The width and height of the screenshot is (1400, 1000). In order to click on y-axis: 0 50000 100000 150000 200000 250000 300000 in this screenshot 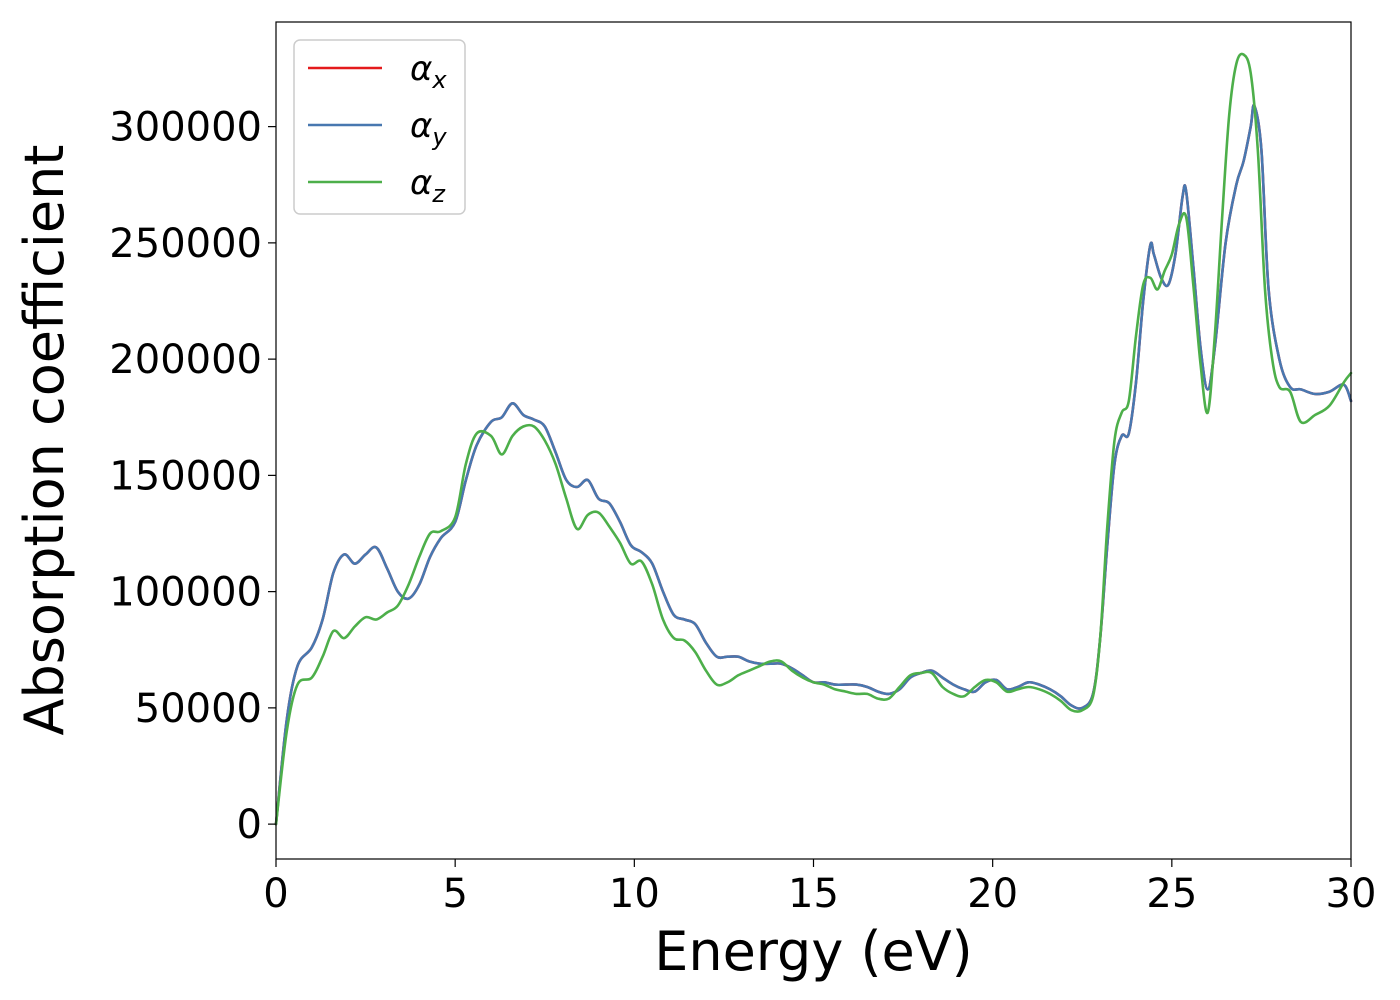, I will do `click(192, 476)`.